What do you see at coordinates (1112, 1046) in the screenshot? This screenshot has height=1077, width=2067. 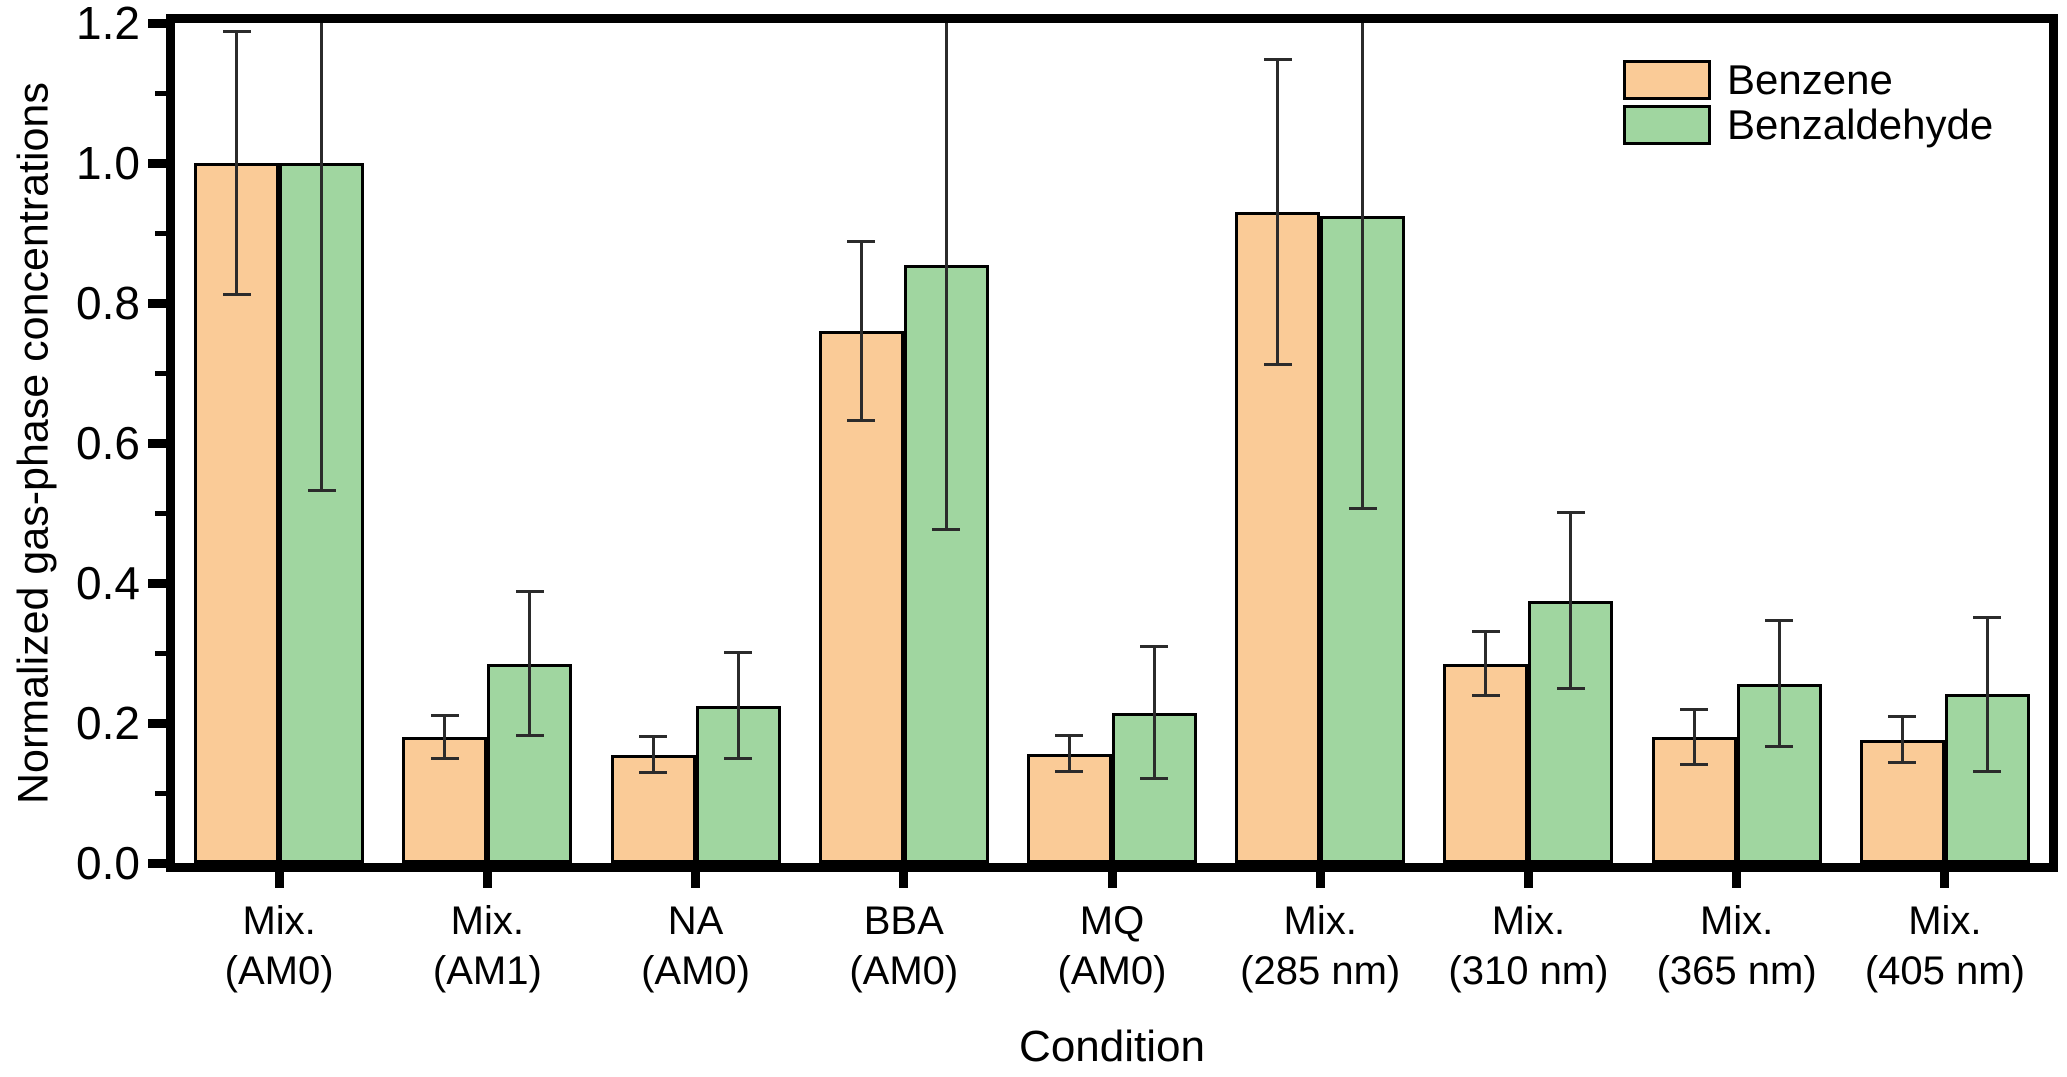 I see `x-axis-title: Condition` at bounding box center [1112, 1046].